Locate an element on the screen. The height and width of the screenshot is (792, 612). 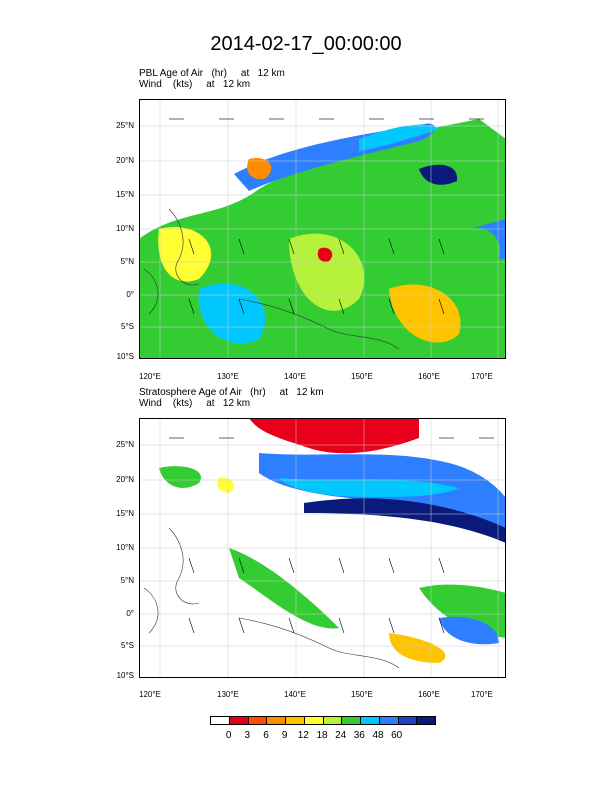
colorbar-label: 3 is located at coordinates (247, 735).